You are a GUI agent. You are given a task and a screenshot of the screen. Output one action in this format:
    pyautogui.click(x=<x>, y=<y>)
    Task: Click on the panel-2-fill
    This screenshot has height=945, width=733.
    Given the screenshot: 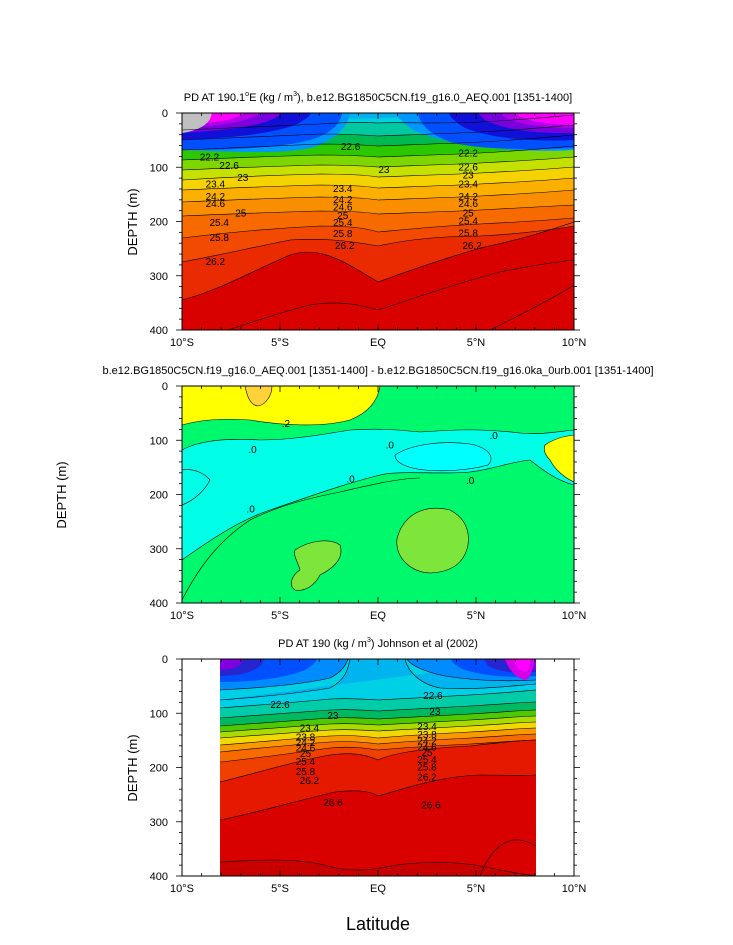 What is the action you would take?
    pyautogui.click(x=378, y=494)
    